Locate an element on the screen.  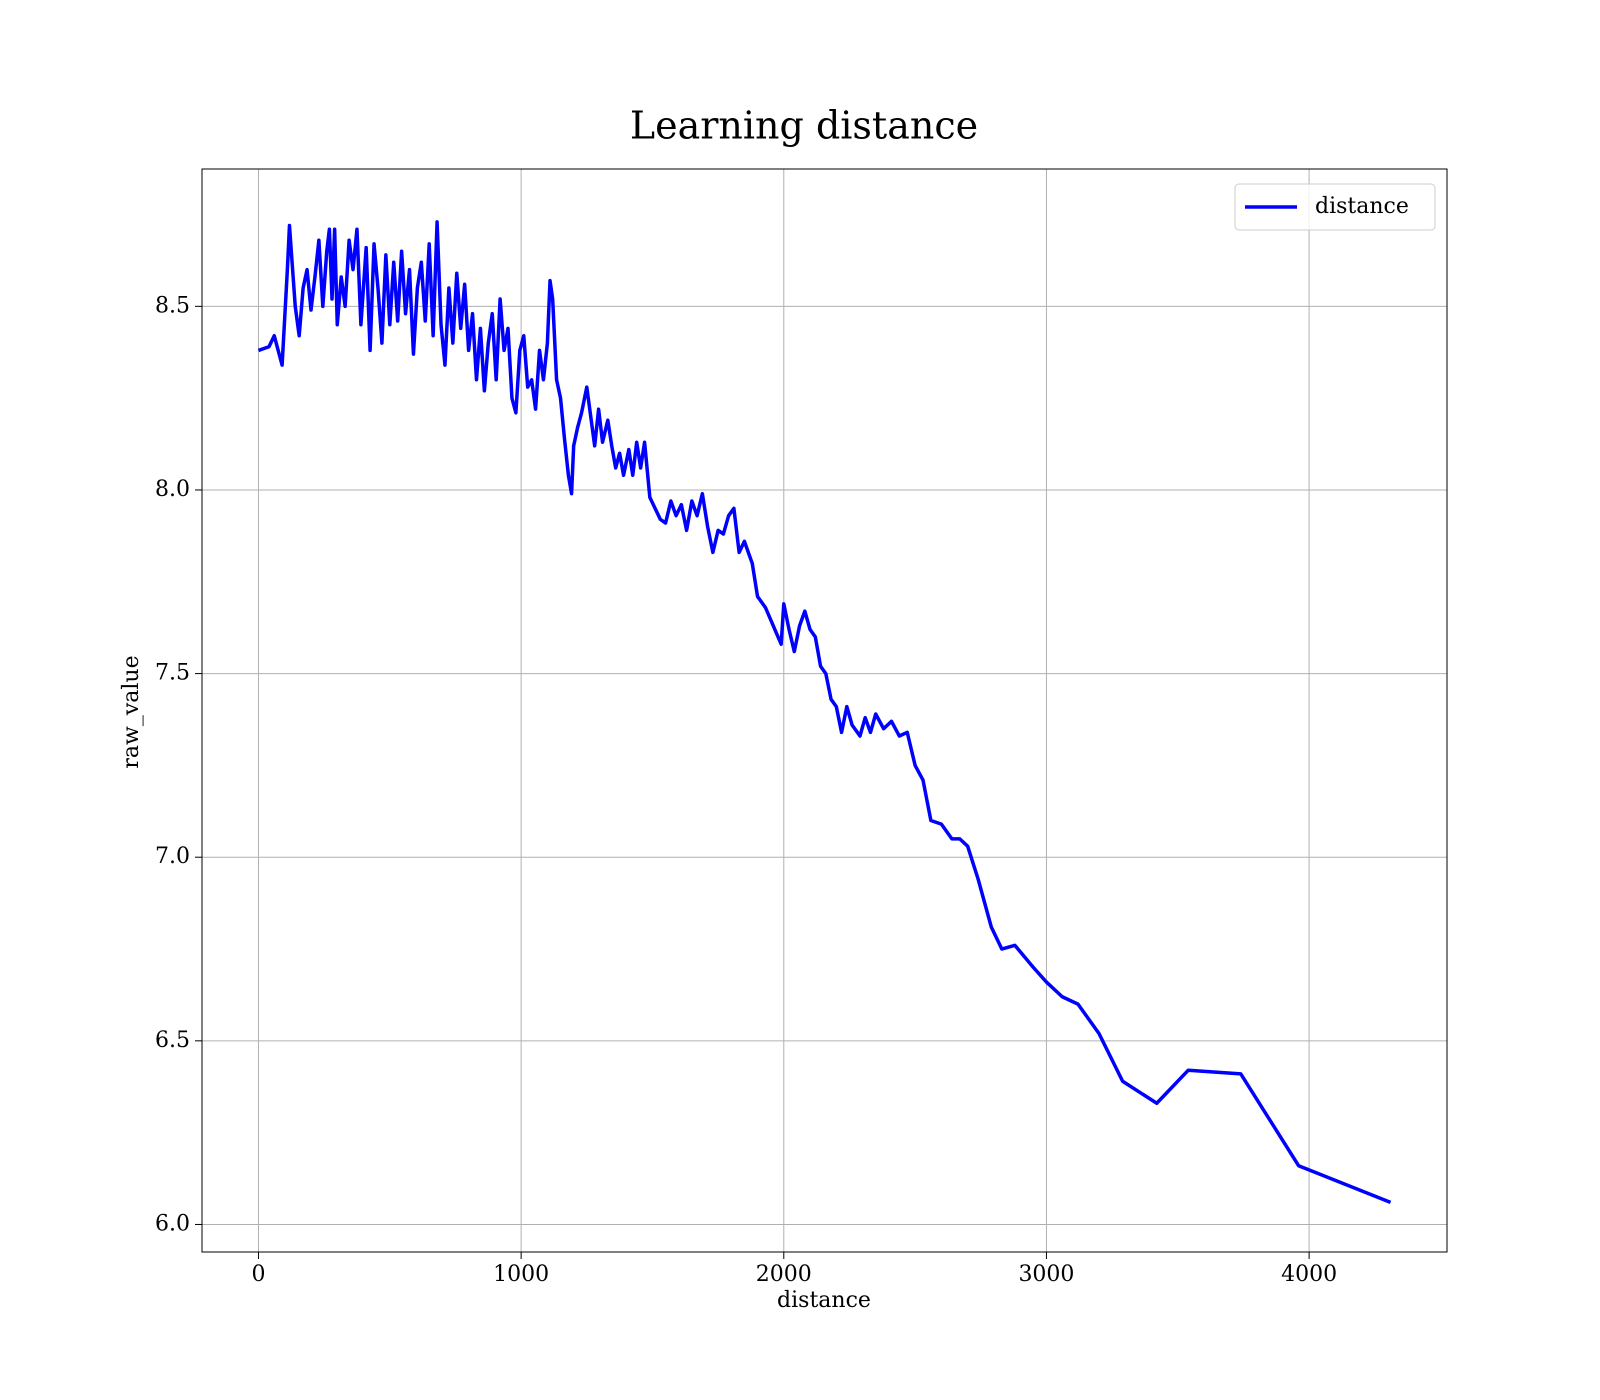
x-tick-label: 1000 is located at coordinates (521, 1274).